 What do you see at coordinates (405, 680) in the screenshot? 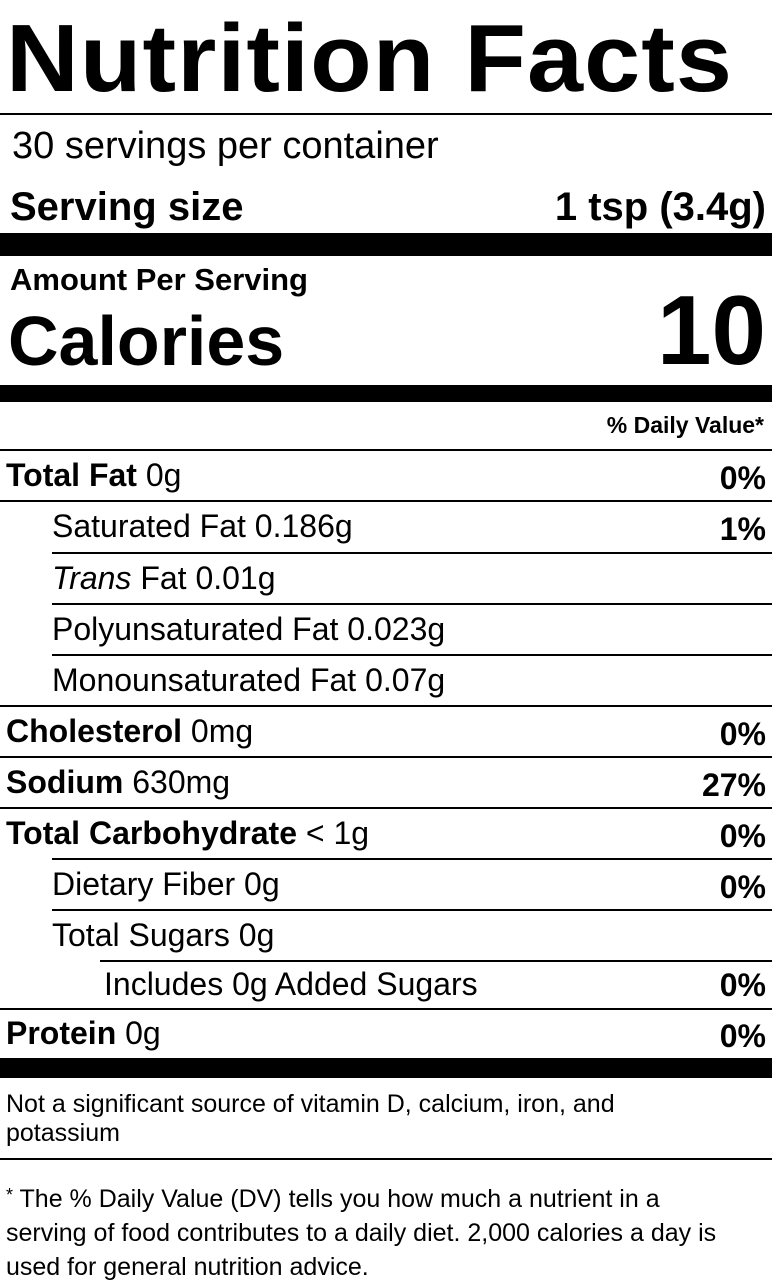
I see `nutrient-amount: 0.07g` at bounding box center [405, 680].